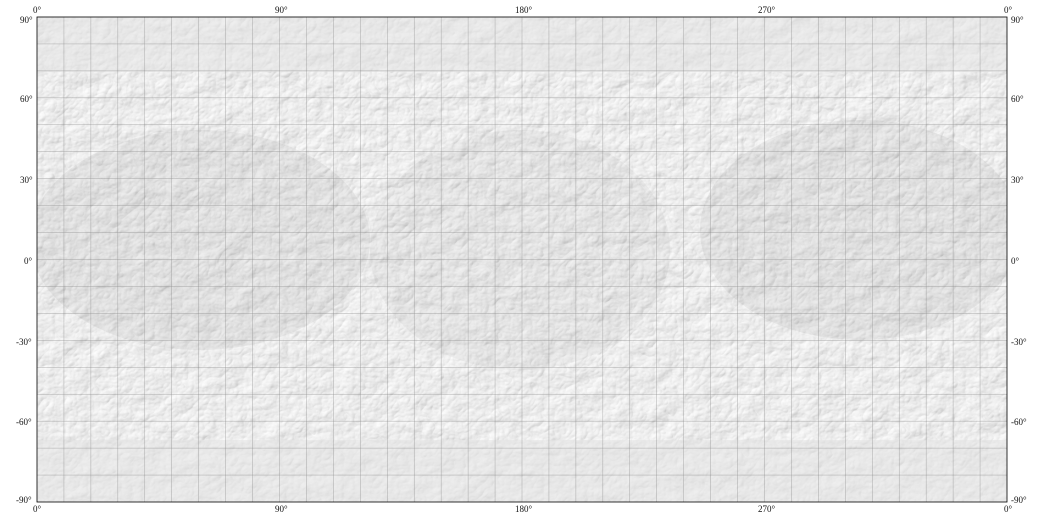  Describe the element at coordinates (853, 230) in the screenshot. I see `rough-region-east` at that location.